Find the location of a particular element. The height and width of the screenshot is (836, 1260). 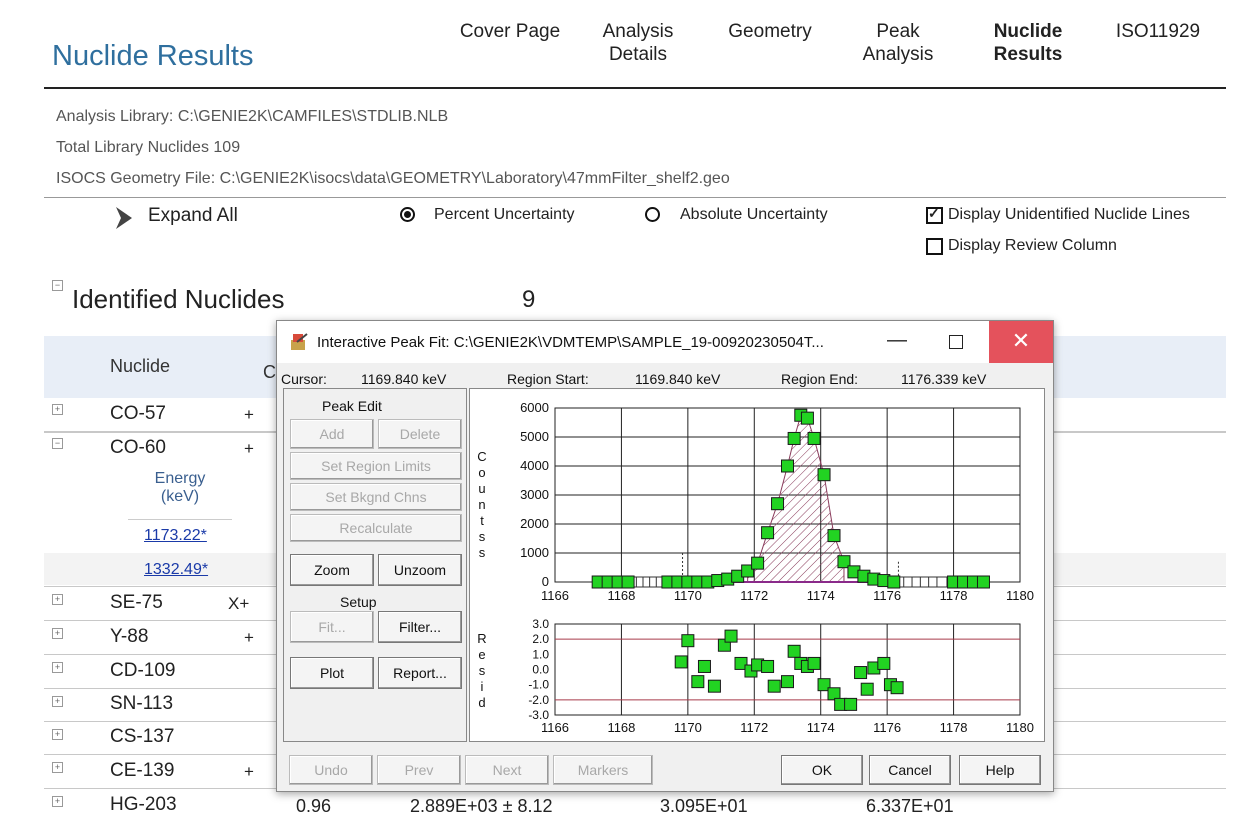

tab-analysis-details: Analysis Details is located at coordinates (638, 43).